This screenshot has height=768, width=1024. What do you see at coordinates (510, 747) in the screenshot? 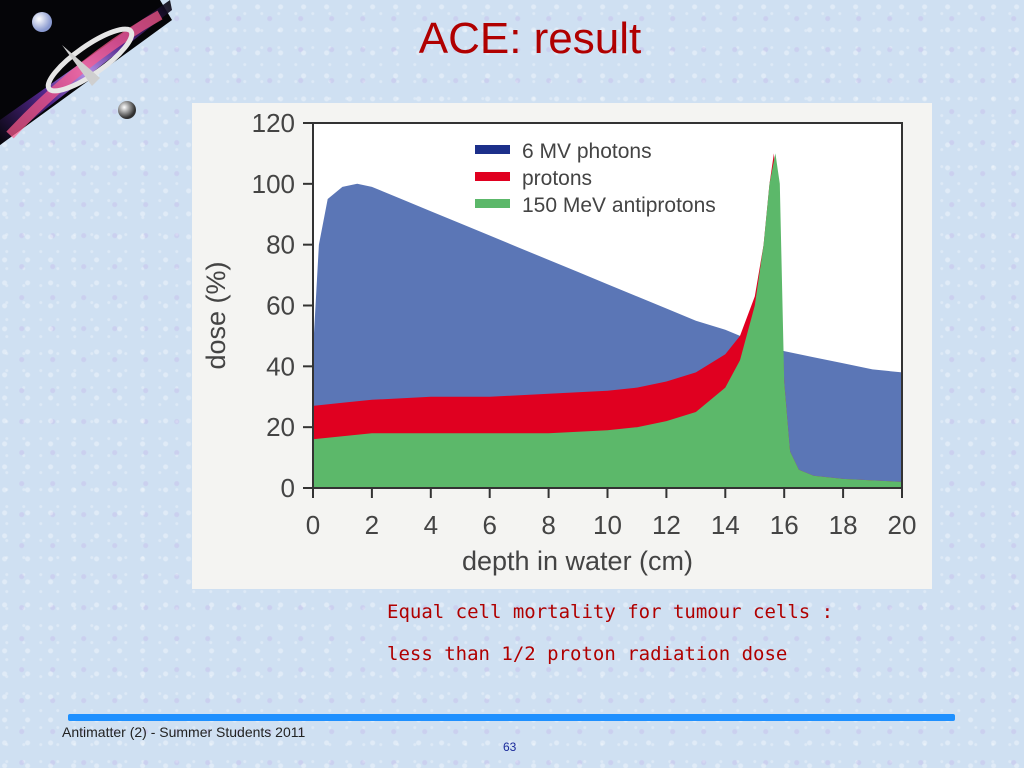
I see `page-number: 63` at bounding box center [510, 747].